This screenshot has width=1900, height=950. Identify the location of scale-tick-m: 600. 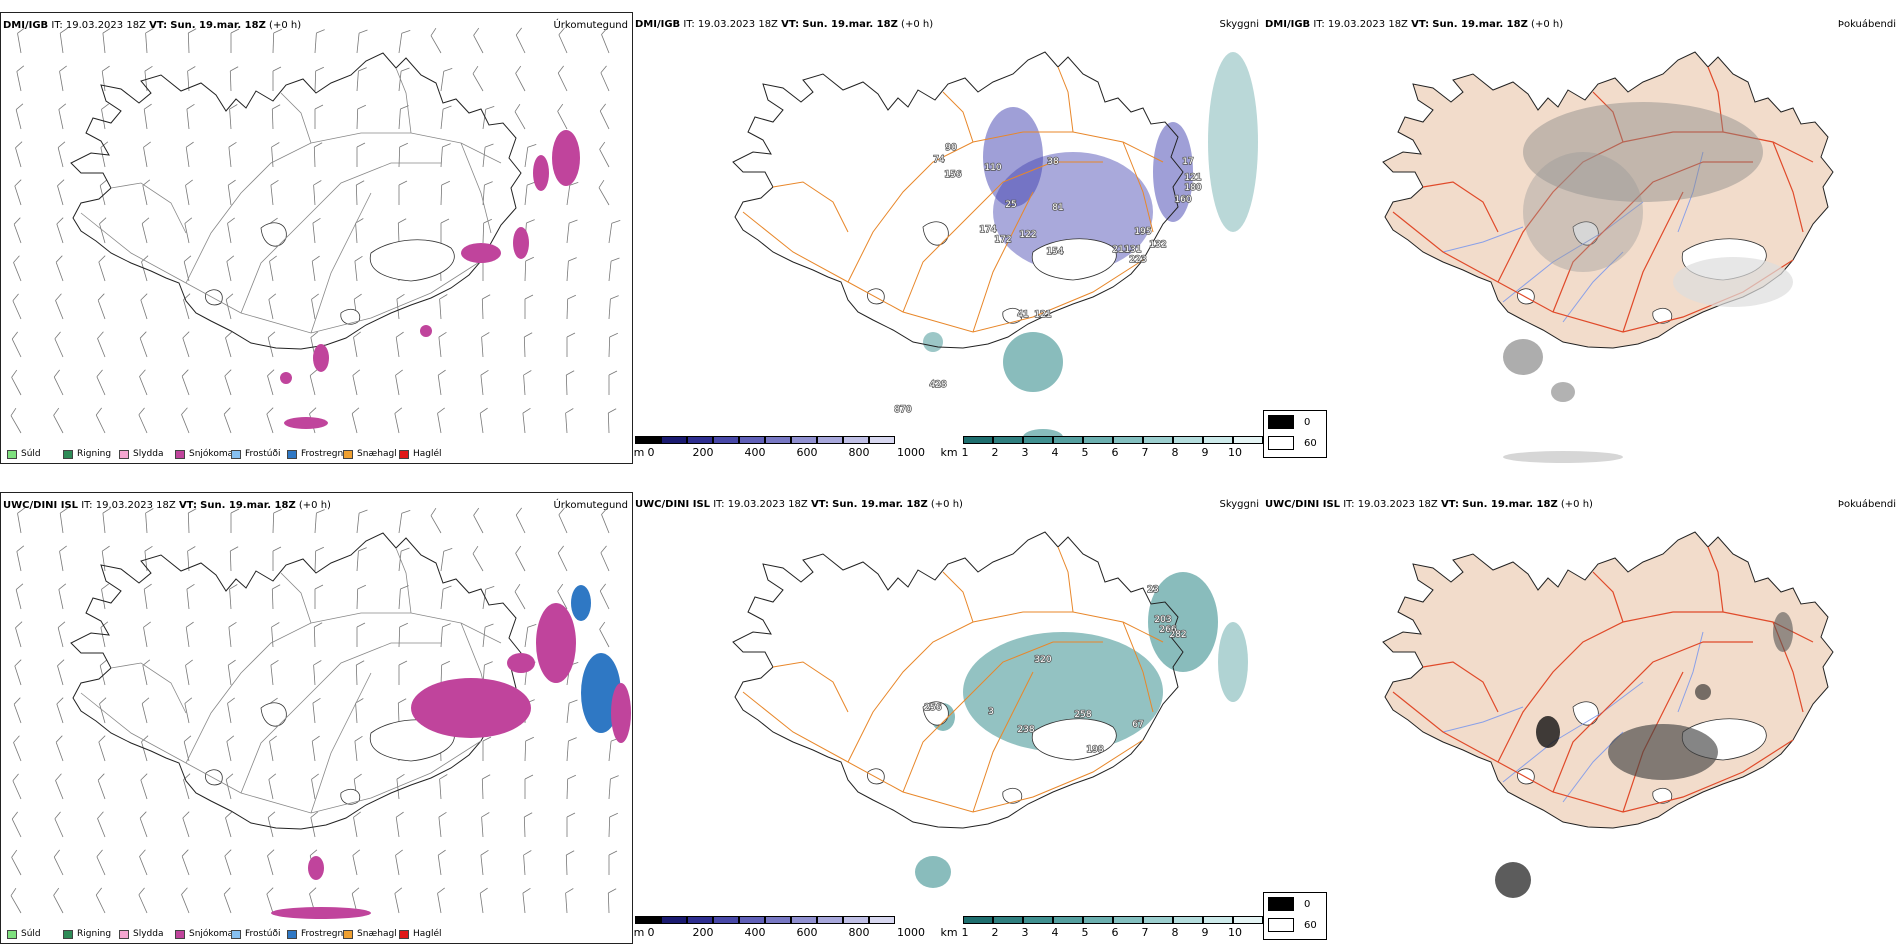
(807, 932).